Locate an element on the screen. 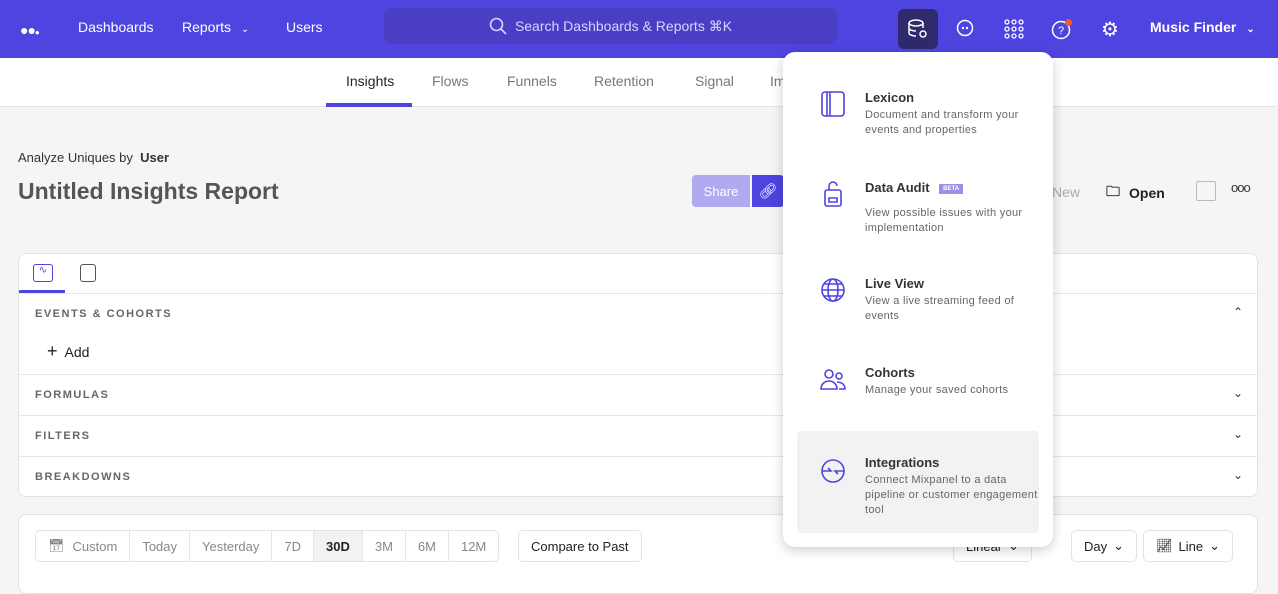 The height and width of the screenshot is (594, 1278). chart-type-dropdown: 📈︎ Line ⌄ is located at coordinates (1188, 546).